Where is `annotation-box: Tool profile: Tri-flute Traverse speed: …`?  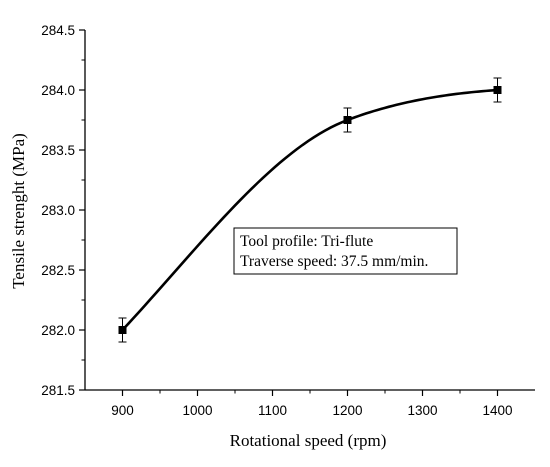
annotation-box: Tool profile: Tri-flute Traverse speed: … is located at coordinates (345, 251).